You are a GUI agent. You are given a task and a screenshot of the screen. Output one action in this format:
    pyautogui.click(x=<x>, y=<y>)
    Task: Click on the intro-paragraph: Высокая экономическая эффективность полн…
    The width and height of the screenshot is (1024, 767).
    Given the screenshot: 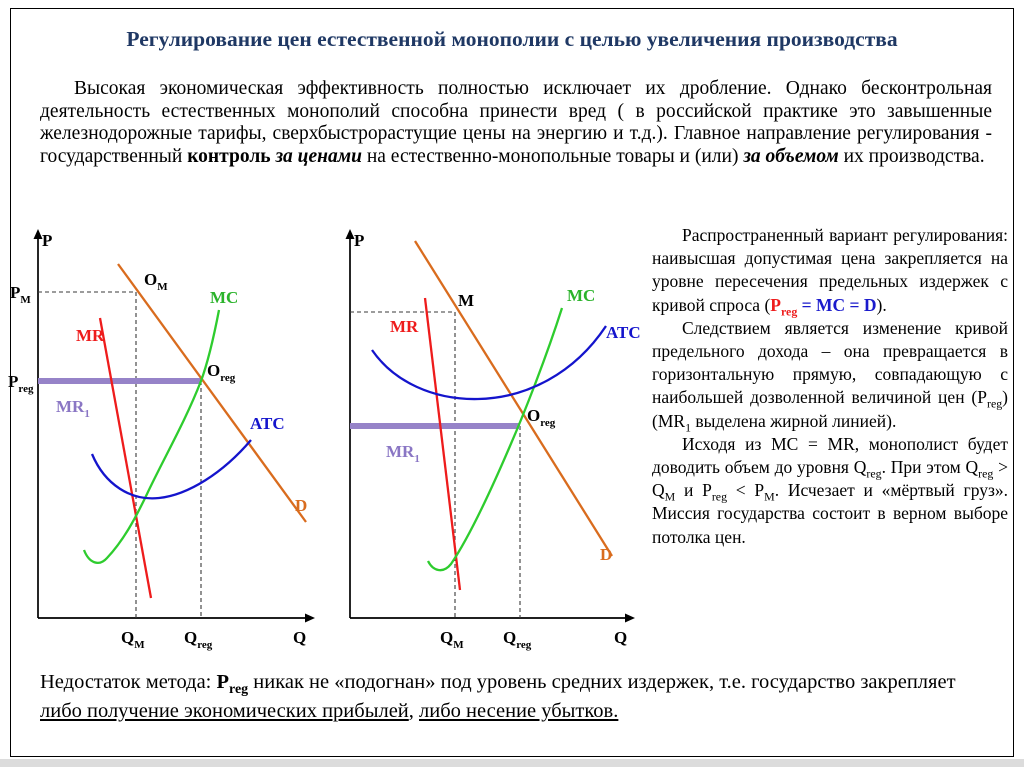 What is the action you would take?
    pyautogui.click(x=516, y=122)
    